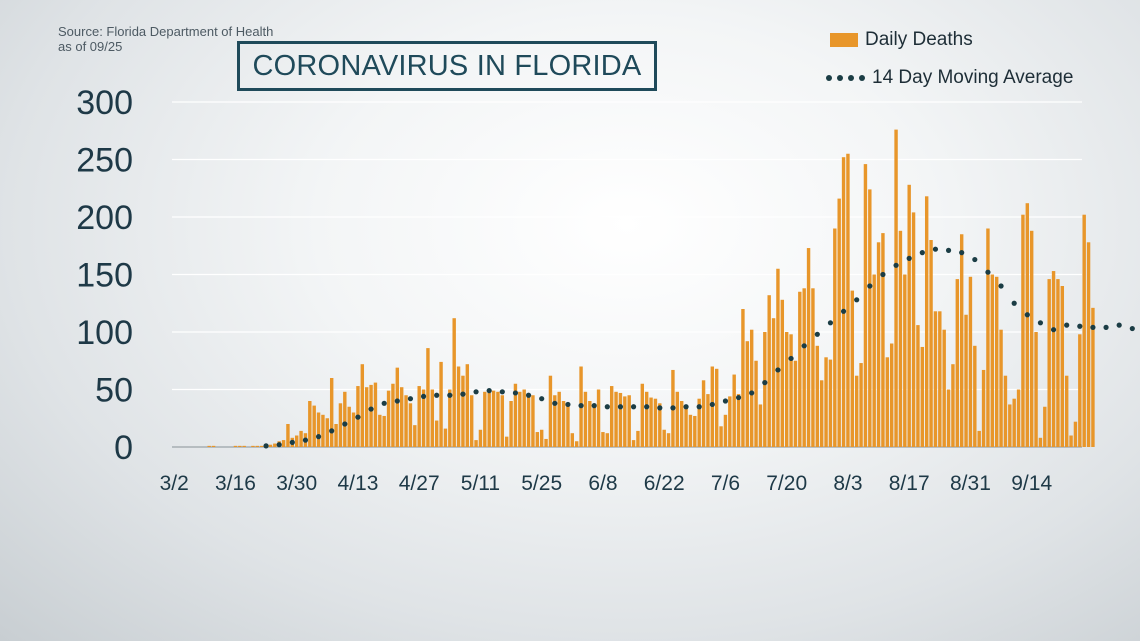 The image size is (1140, 641). Describe the element at coordinates (90, 46) in the screenshot. I see `as-of-date: as of 09/25` at that location.